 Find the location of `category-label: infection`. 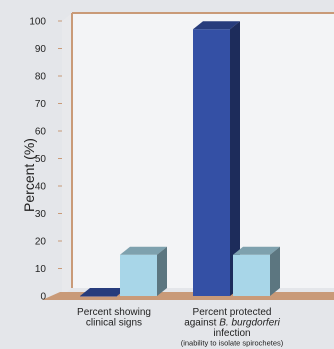

category-label: infection is located at coordinates (231, 333).